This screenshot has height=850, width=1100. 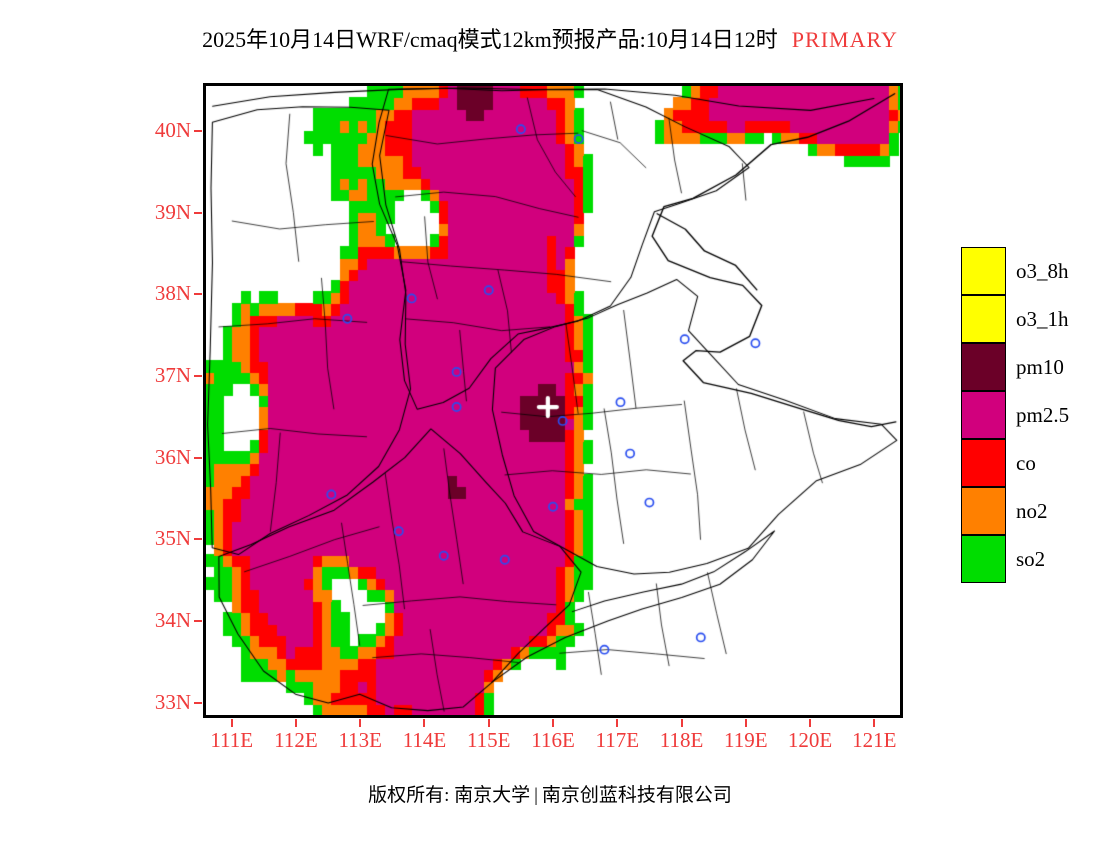 I want to click on legend-row-o3_1h: o3_1h, so click(x=1026, y=319).